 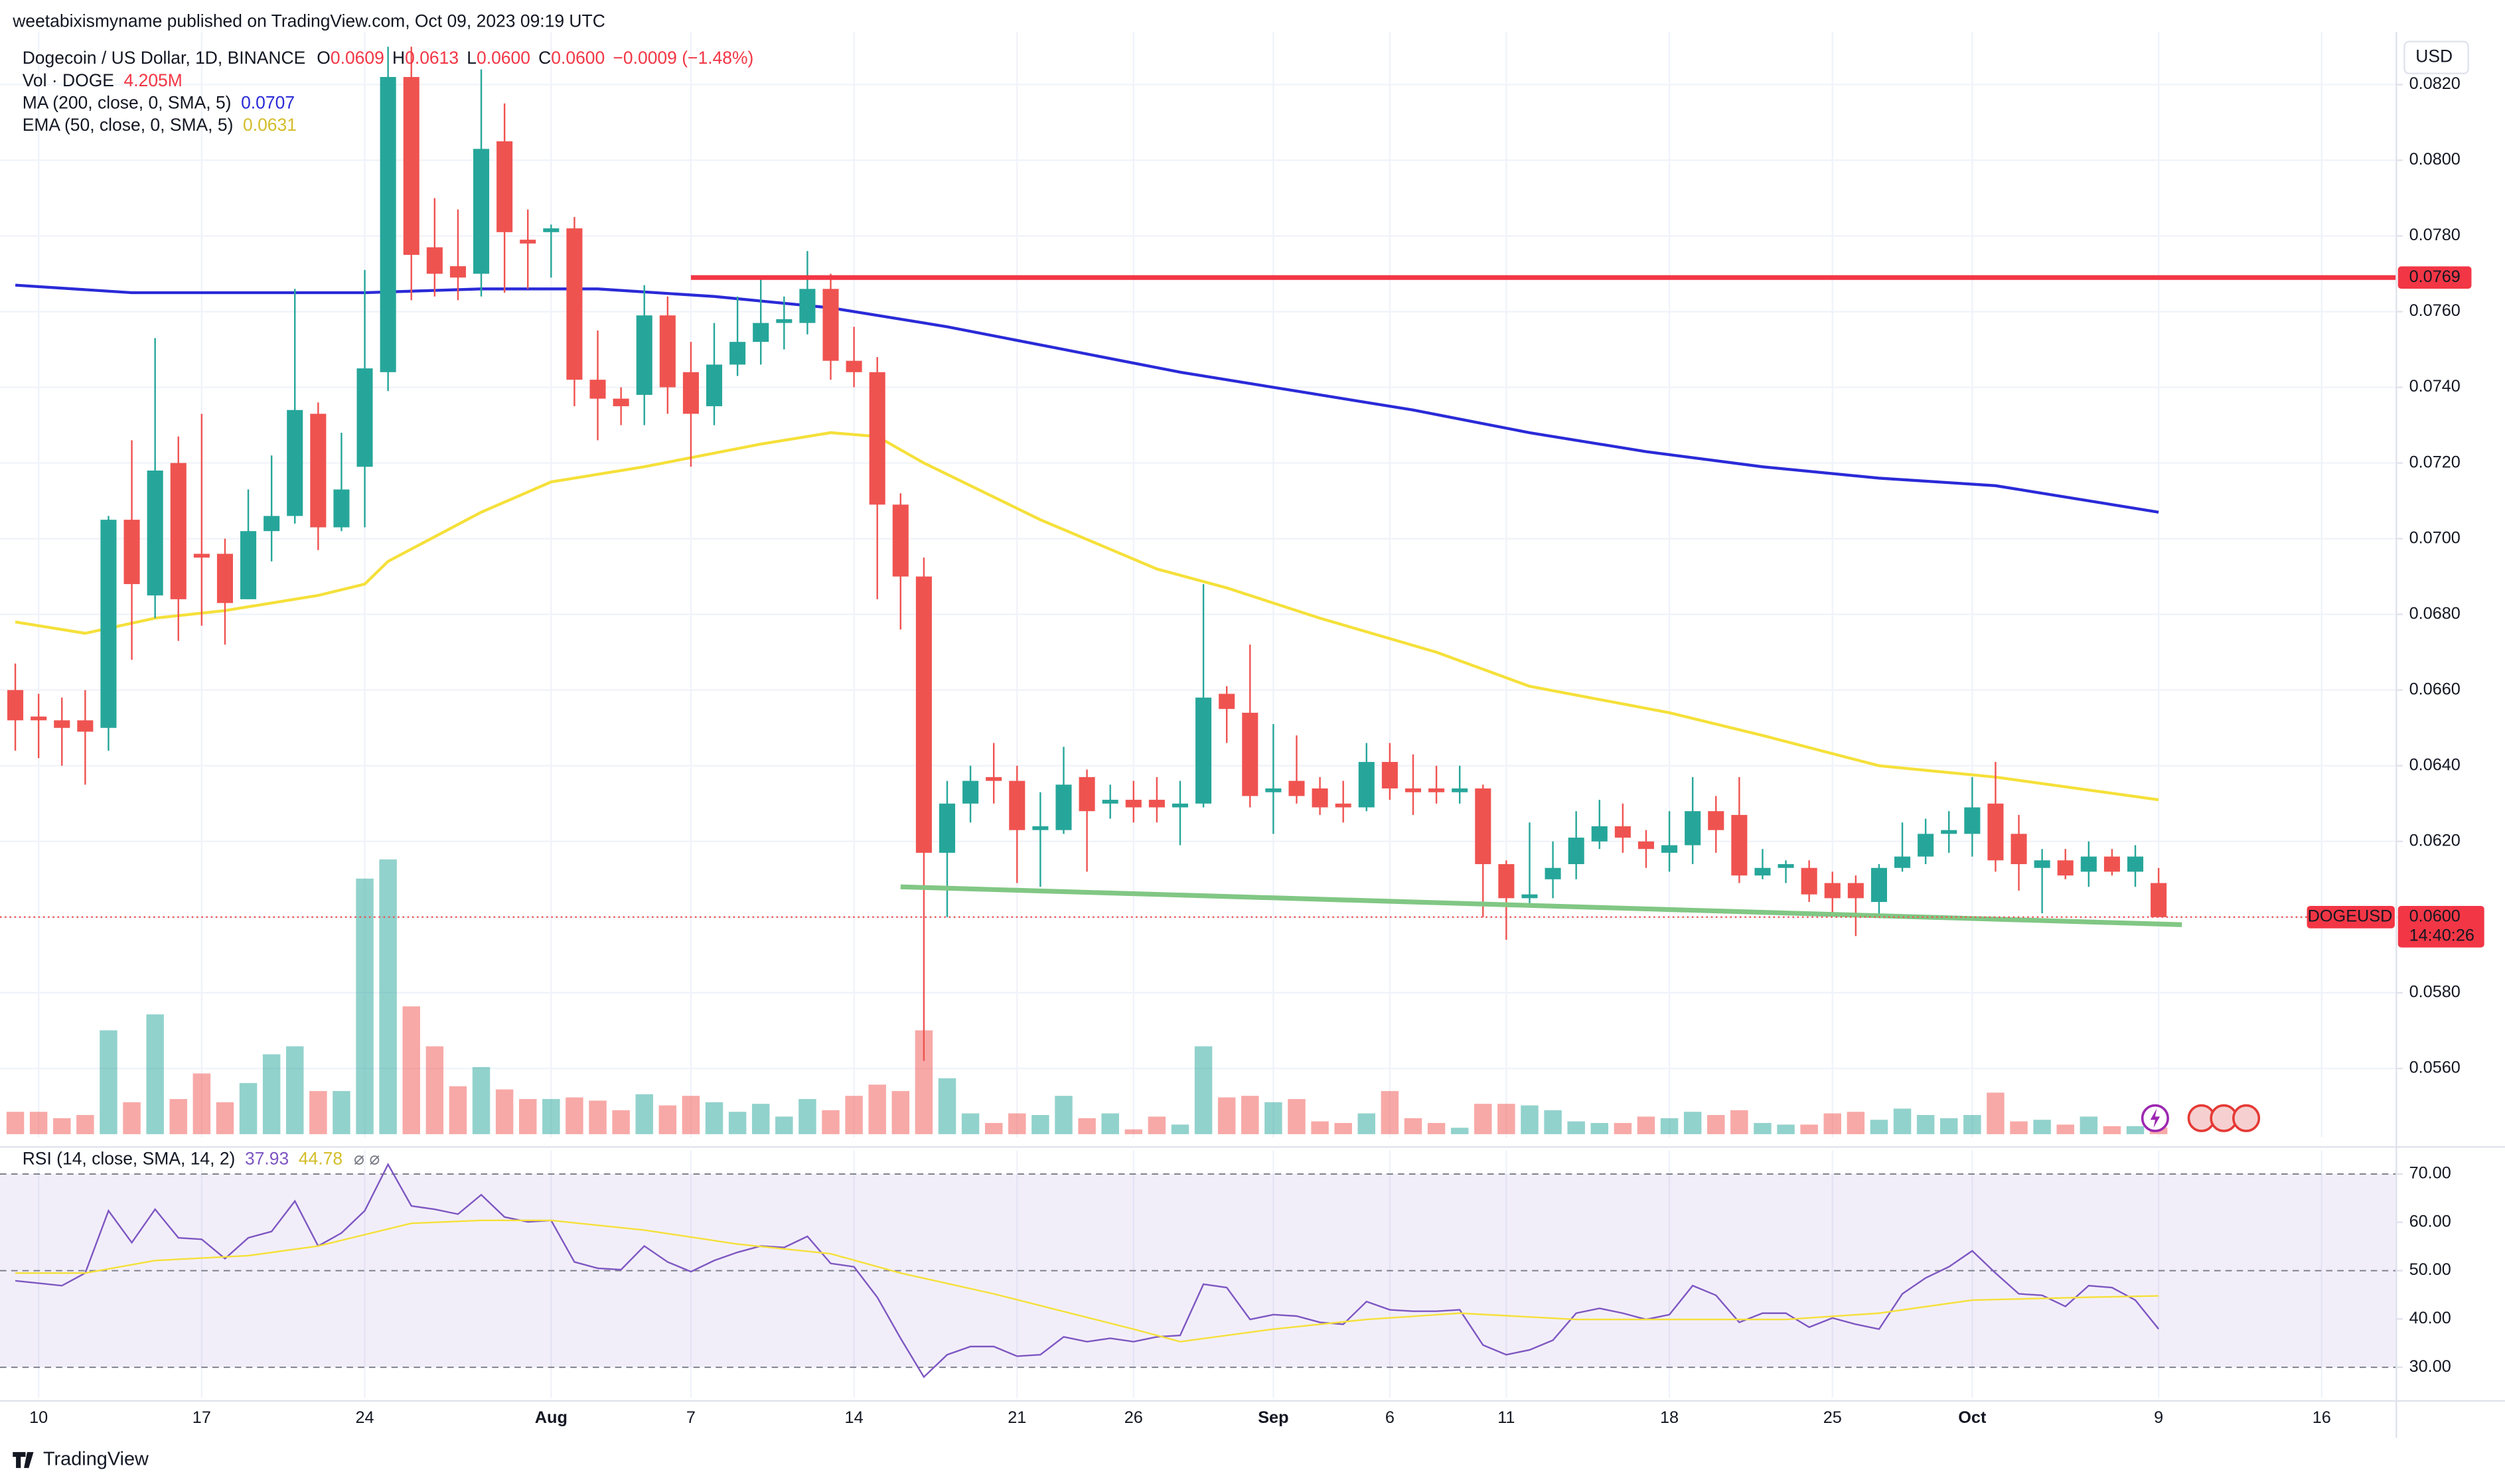 What do you see at coordinates (2435, 235) in the screenshot?
I see `y-tick-label: 0.0780` at bounding box center [2435, 235].